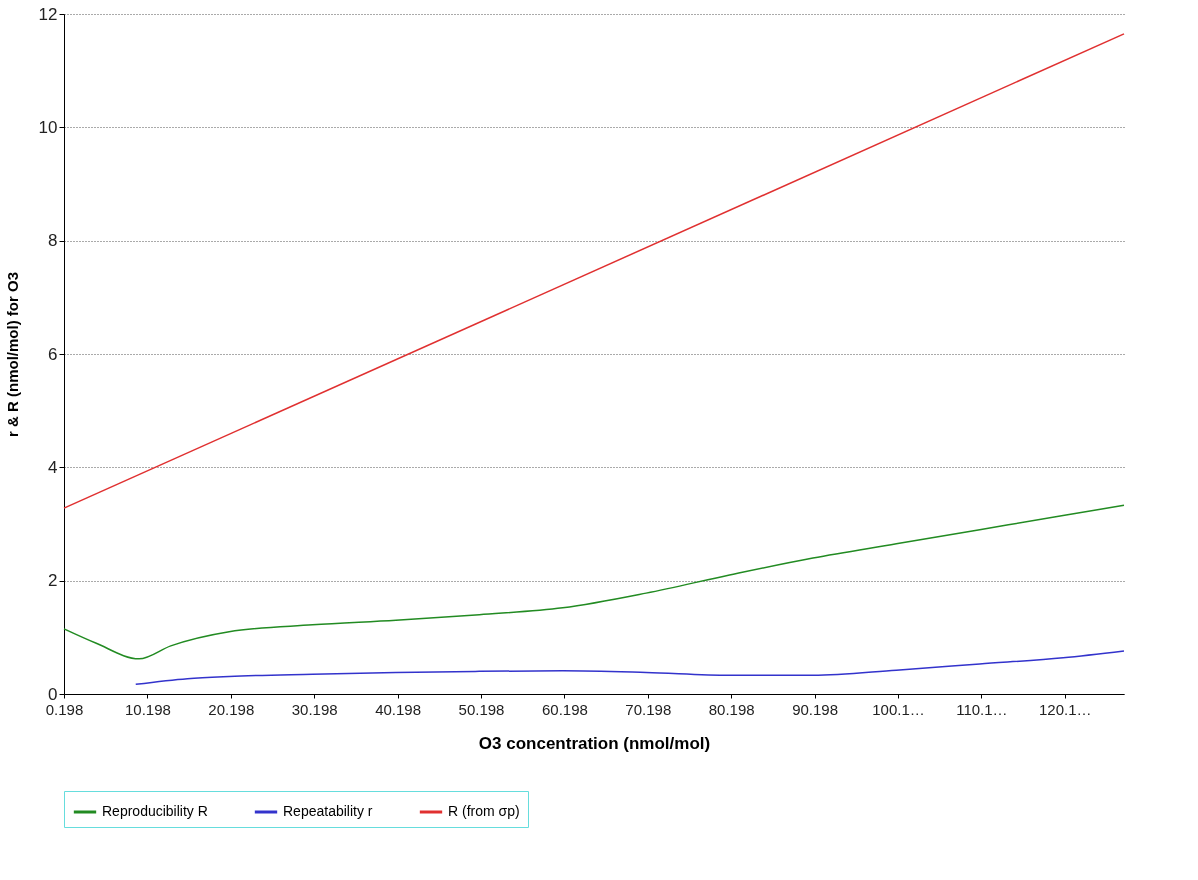  What do you see at coordinates (481, 709) in the screenshot?
I see `x-tick-label: 50.198` at bounding box center [481, 709].